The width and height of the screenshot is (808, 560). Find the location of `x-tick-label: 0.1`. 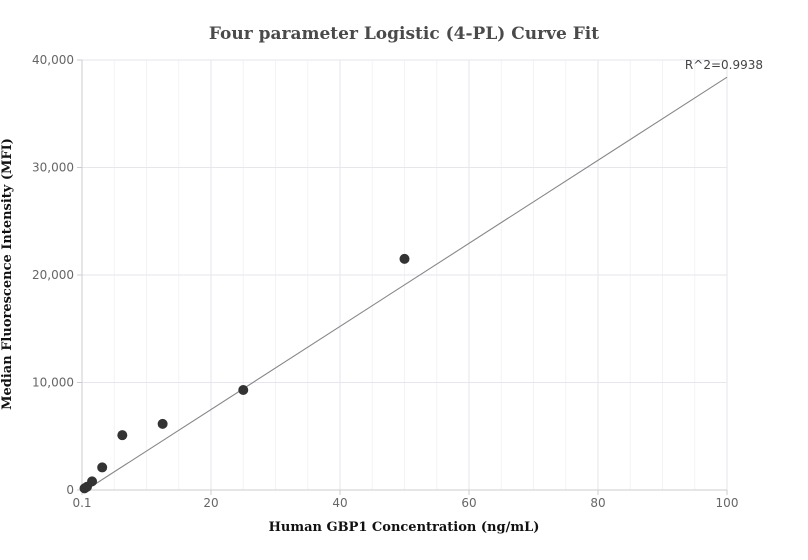

x-tick-label: 0.1 is located at coordinates (81, 503).